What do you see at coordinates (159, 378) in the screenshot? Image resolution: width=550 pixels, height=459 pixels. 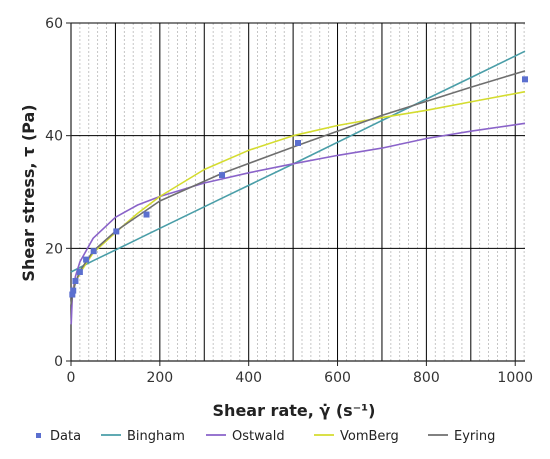 I see `x-tick-label: 200` at bounding box center [159, 378].